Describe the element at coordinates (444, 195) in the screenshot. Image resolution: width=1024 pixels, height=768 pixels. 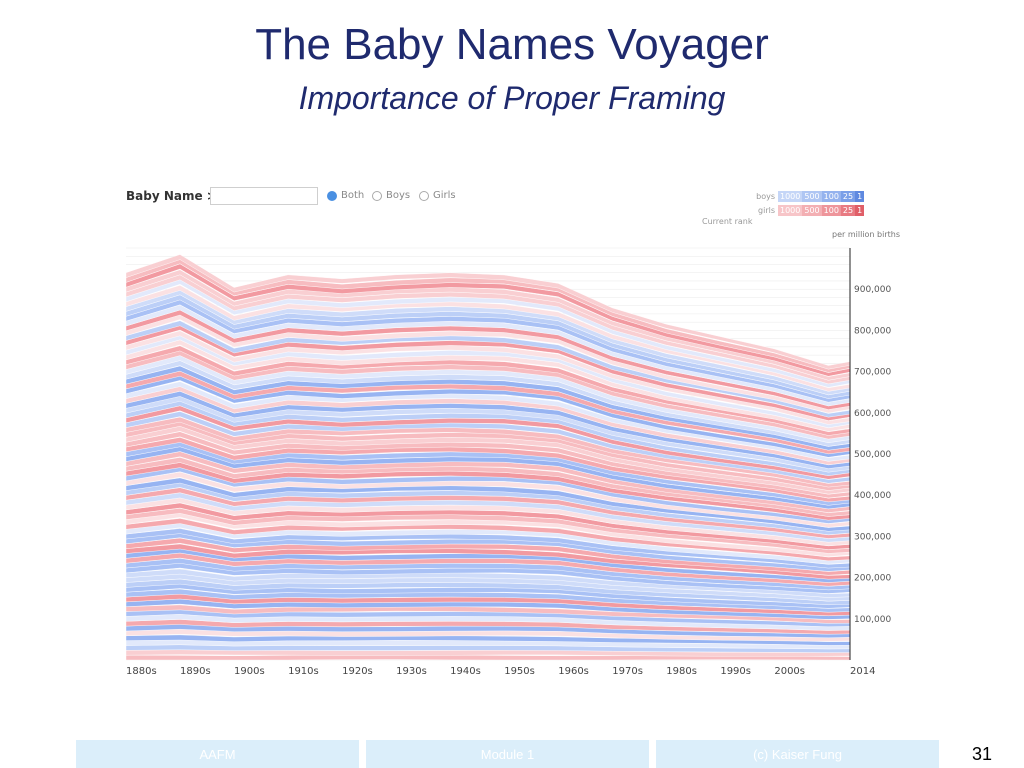
I see `radio-girls-label: Girls` at that location.